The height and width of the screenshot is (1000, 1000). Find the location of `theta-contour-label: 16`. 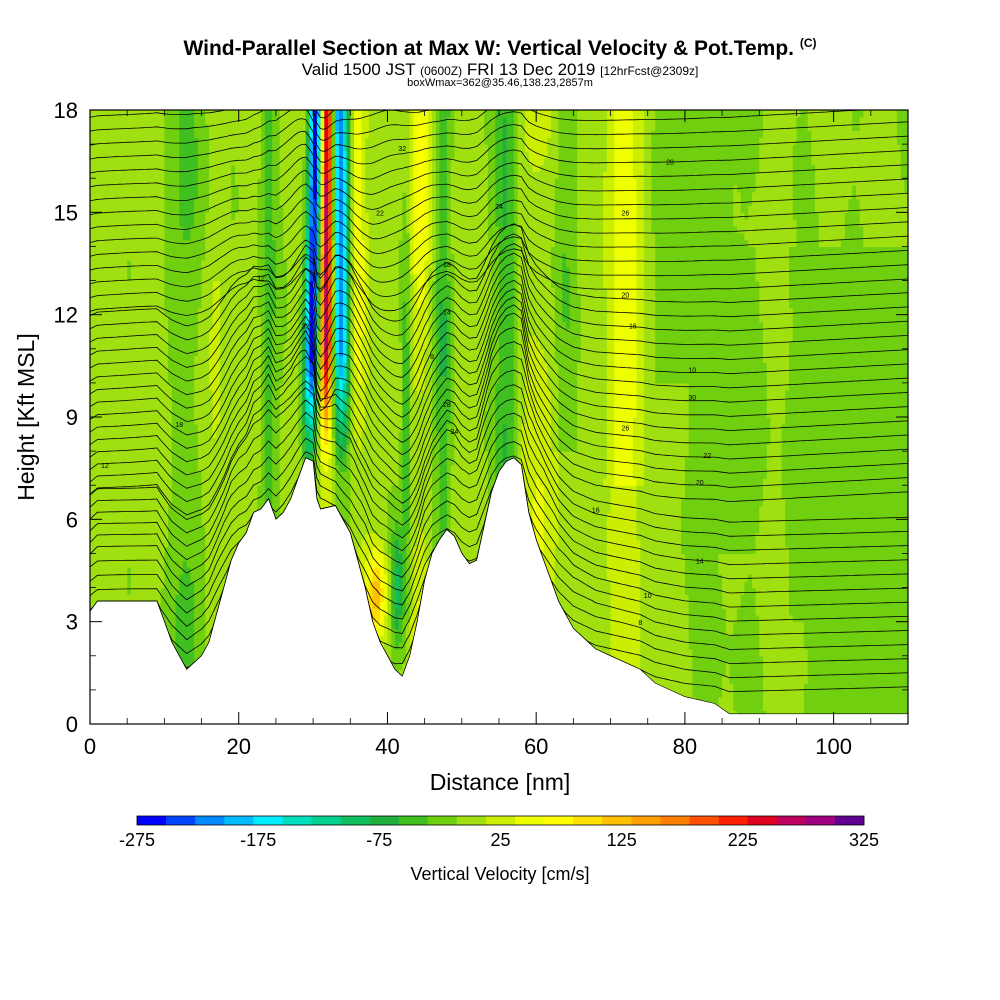

theta-contour-label: 16 is located at coordinates (596, 511).